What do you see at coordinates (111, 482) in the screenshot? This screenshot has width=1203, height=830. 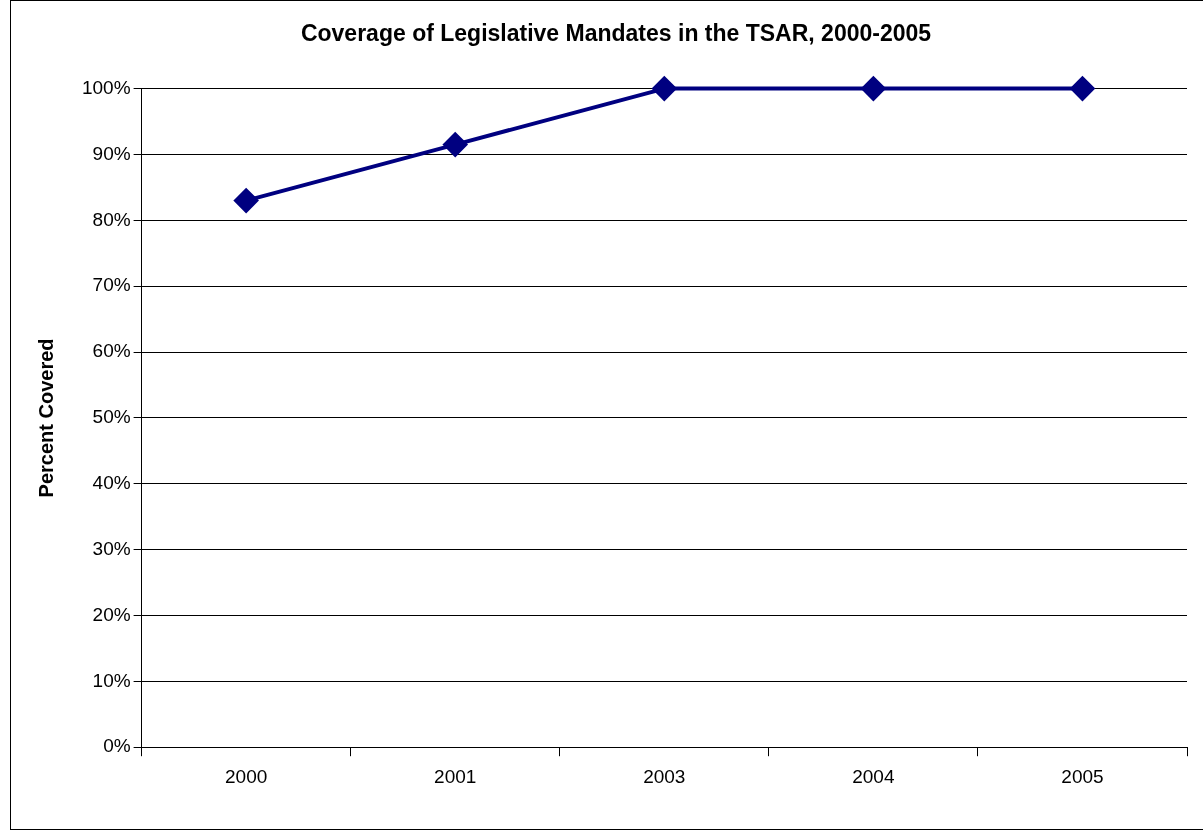 I see `y-tick-label: 40%` at bounding box center [111, 482].